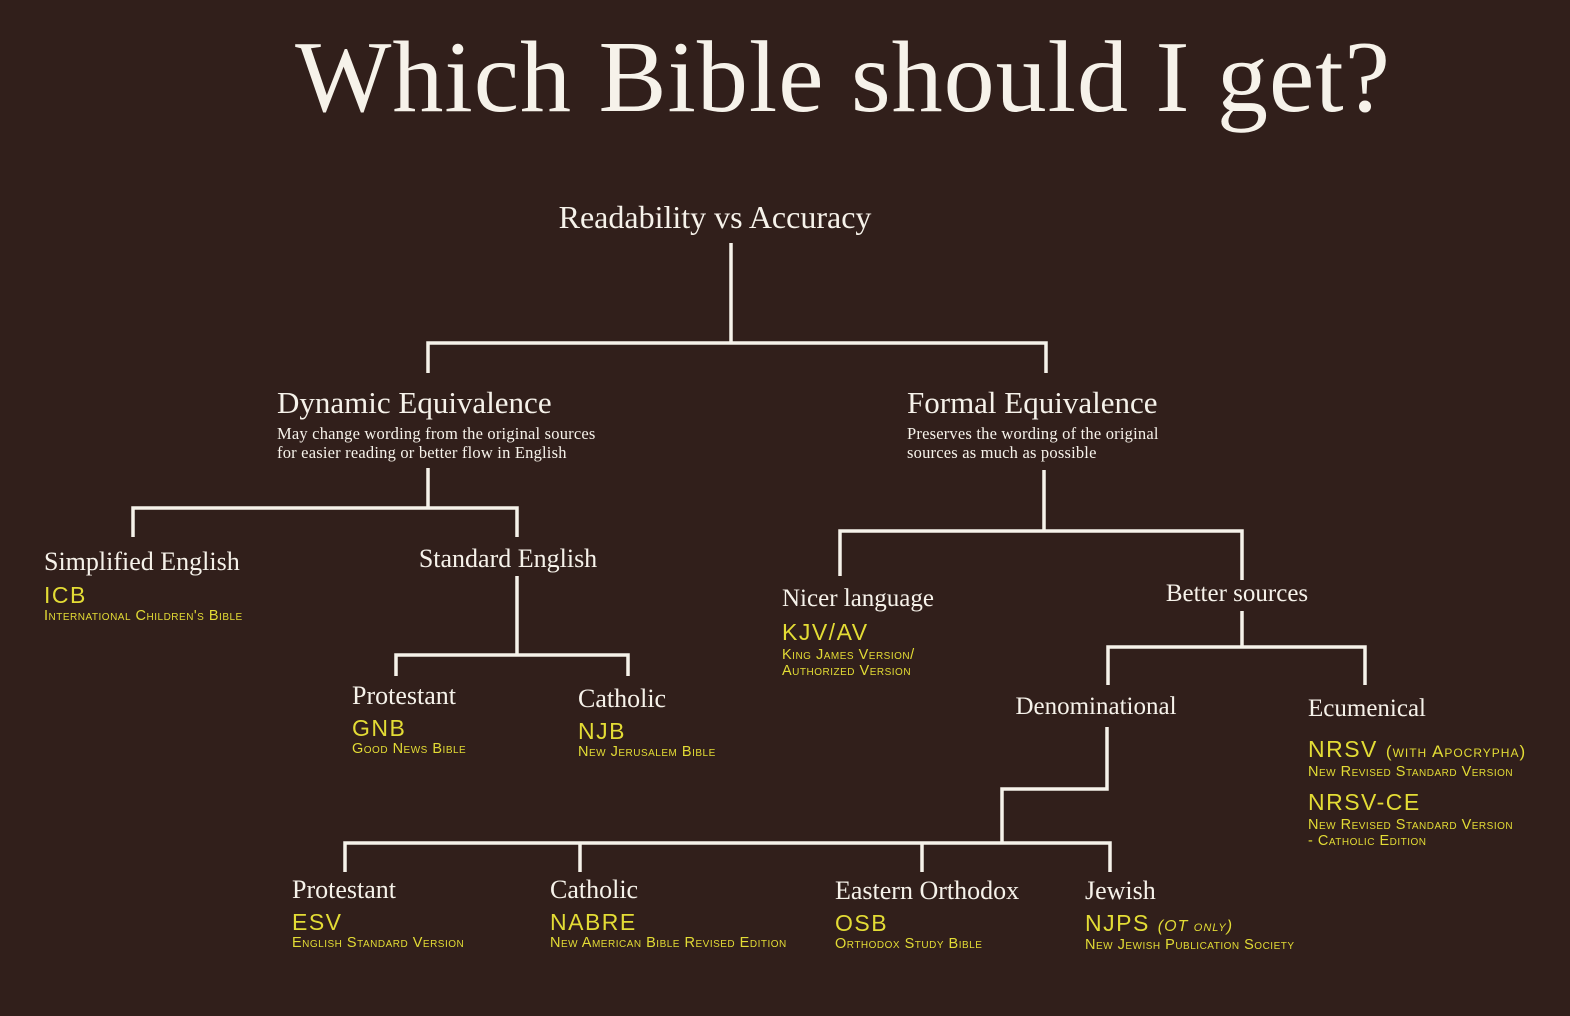  Describe the element at coordinates (858, 598) in the screenshot. I see `node-title: Nicer language` at that location.